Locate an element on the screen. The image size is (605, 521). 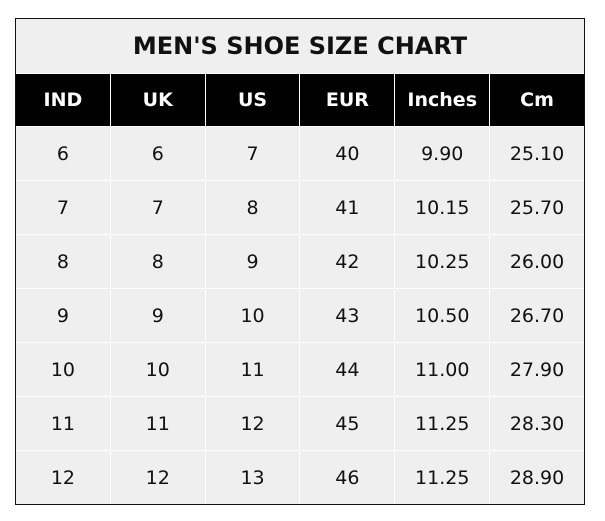
table-row: 7 7 8 41 10.15 25.70 is located at coordinates (300, 207).